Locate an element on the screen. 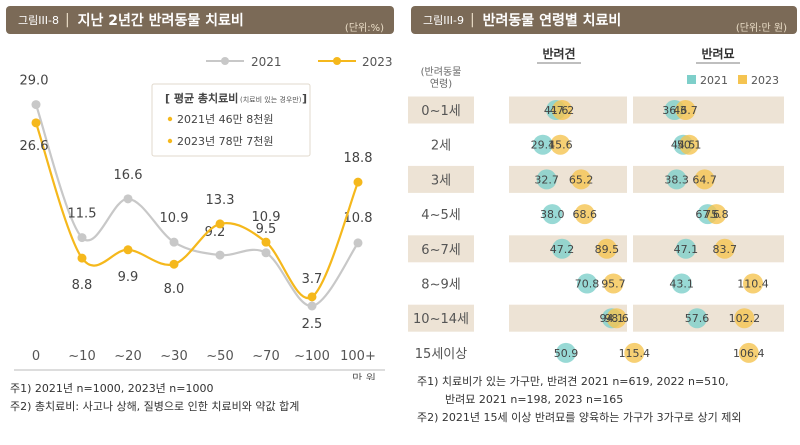 This screenshot has width=800, height=445. data-label-2021: 11.5 is located at coordinates (82, 214).